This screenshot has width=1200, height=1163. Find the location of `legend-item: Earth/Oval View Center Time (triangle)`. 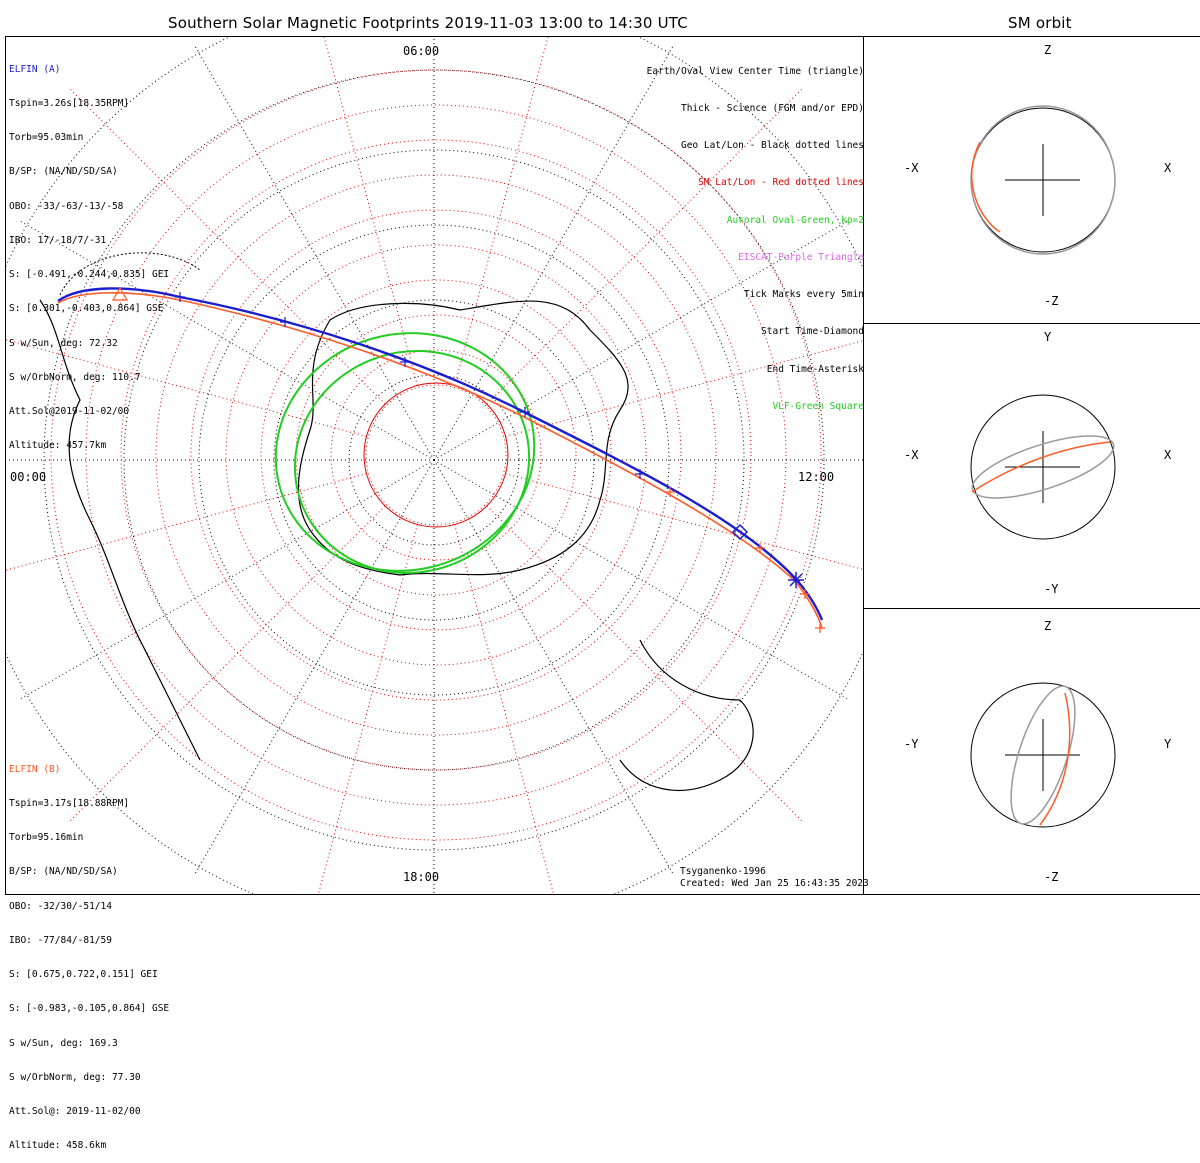

legend-item: Earth/Oval View Center Time (triangle) is located at coordinates (755, 72).